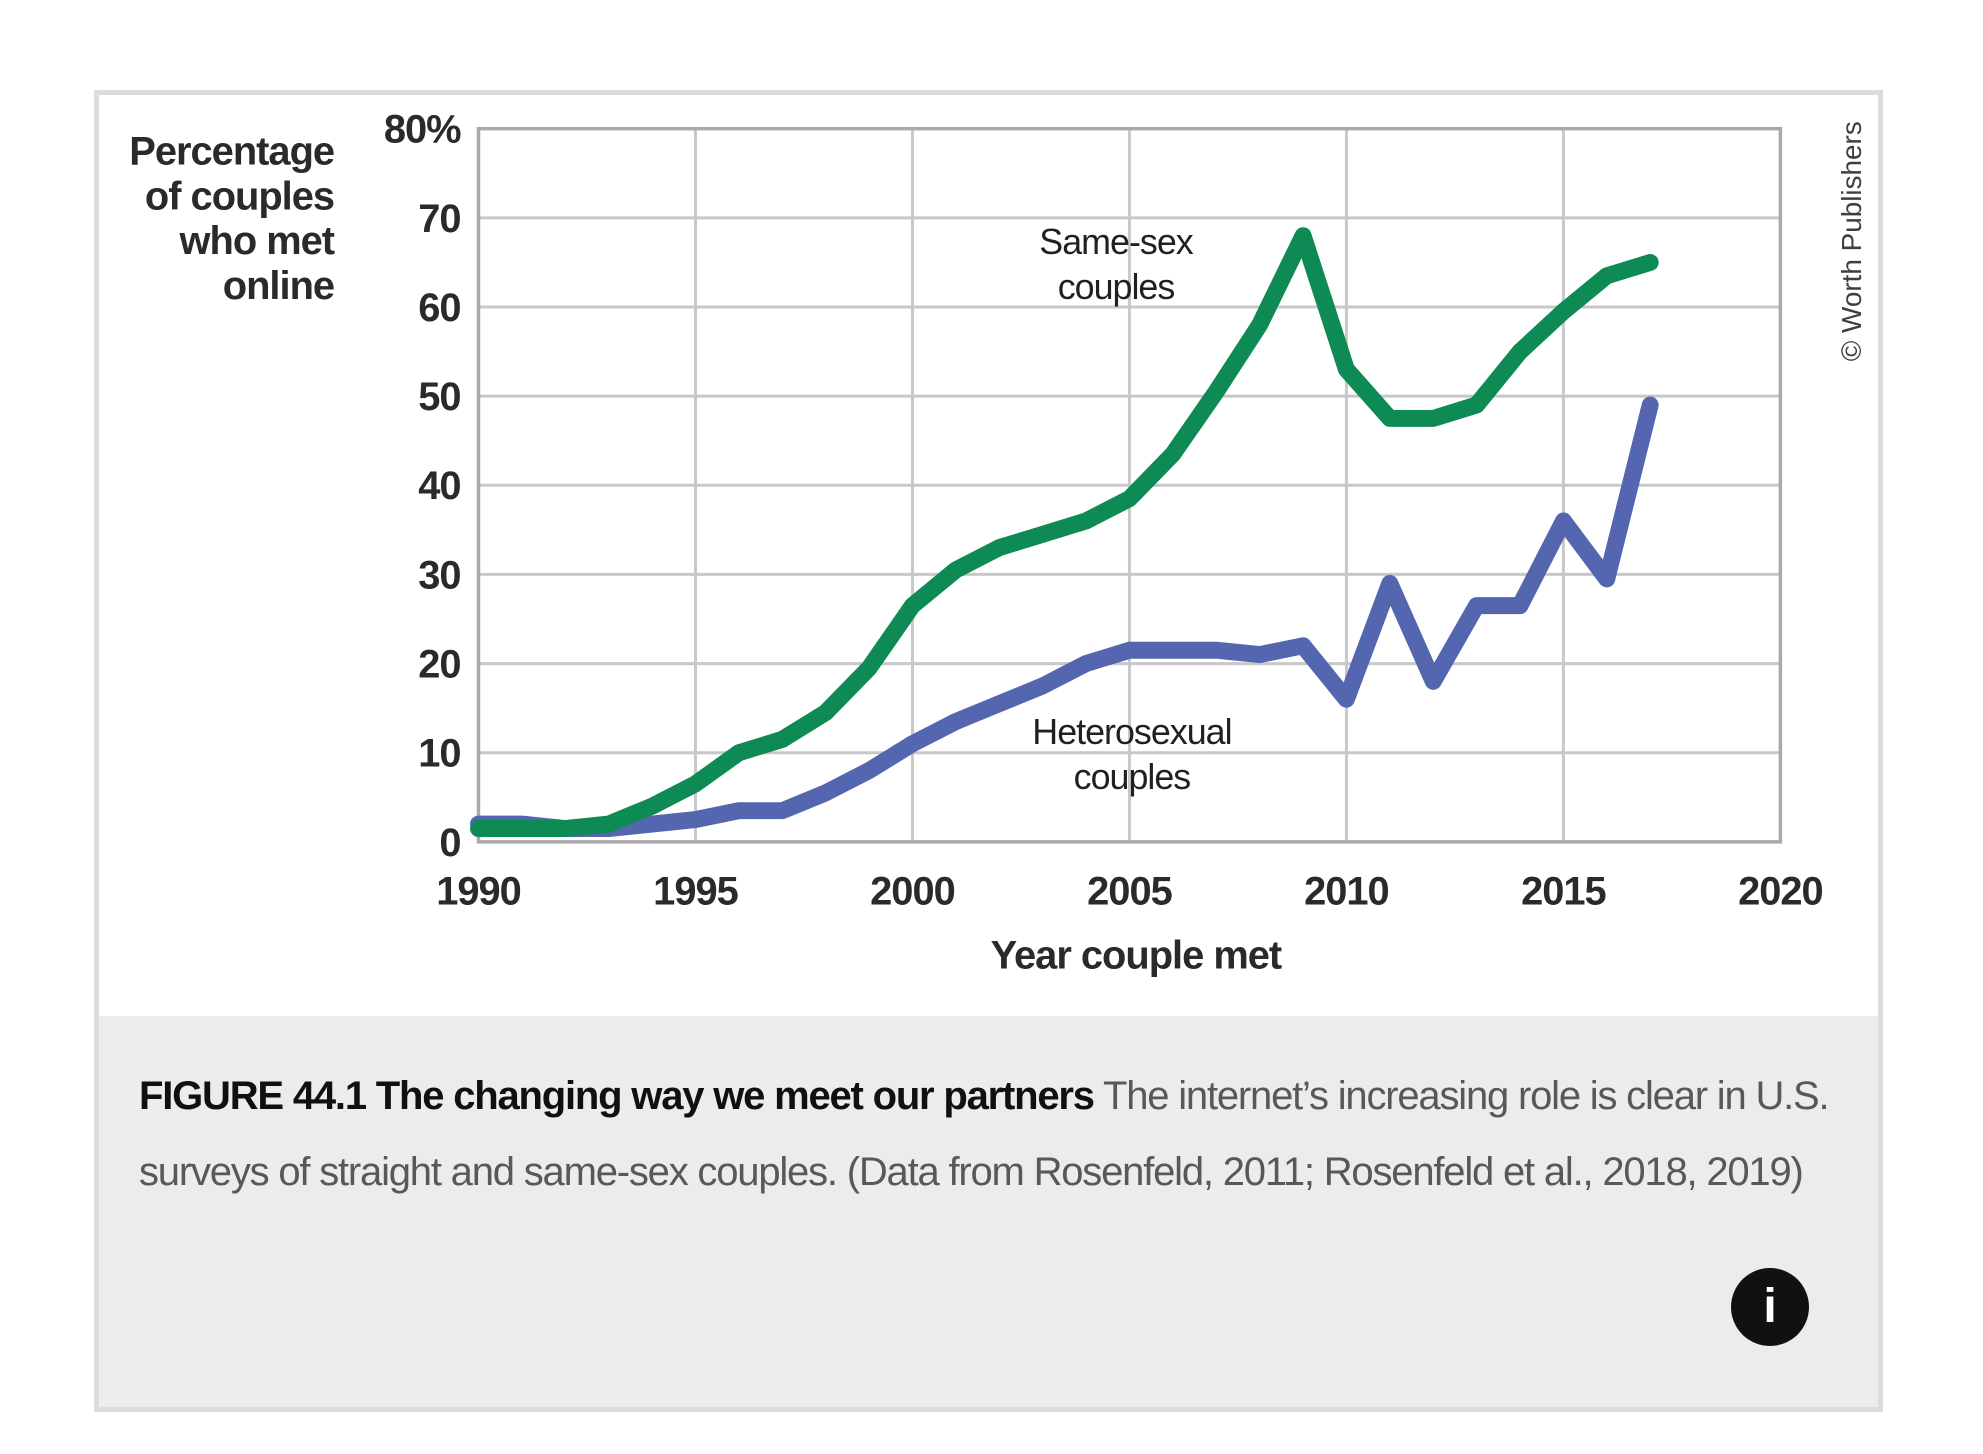 The width and height of the screenshot is (1983, 1454). What do you see at coordinates (422, 130) in the screenshot?
I see `y-tick-label: 80%` at bounding box center [422, 130].